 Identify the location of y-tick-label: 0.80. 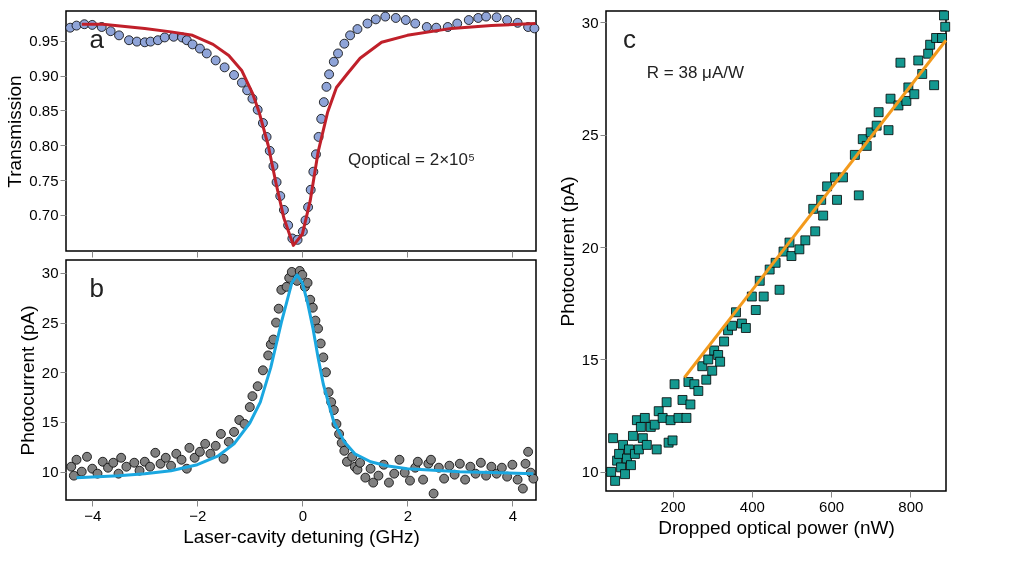
(44, 145).